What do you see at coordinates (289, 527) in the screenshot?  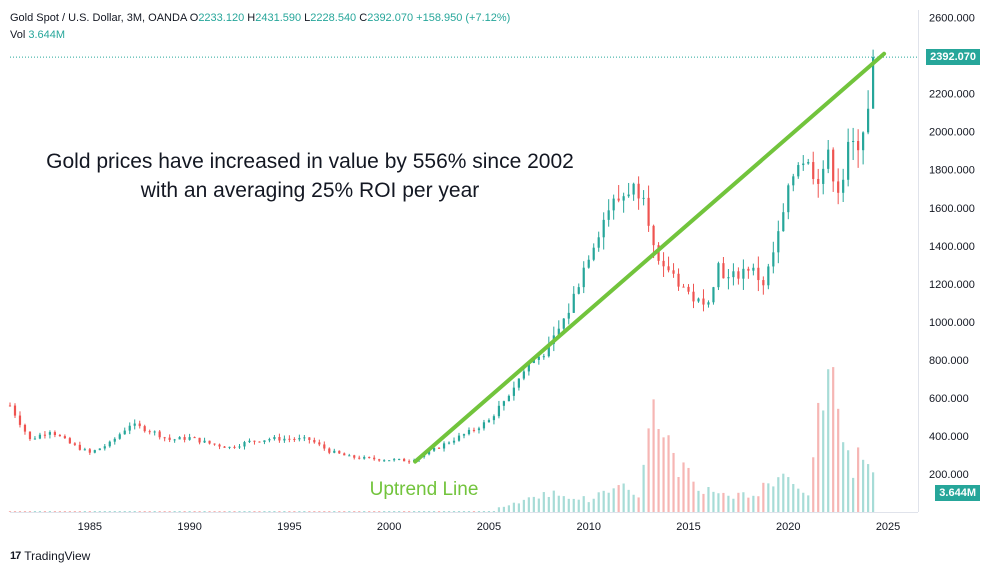 I see `time-tick-label: 1995` at bounding box center [289, 527].